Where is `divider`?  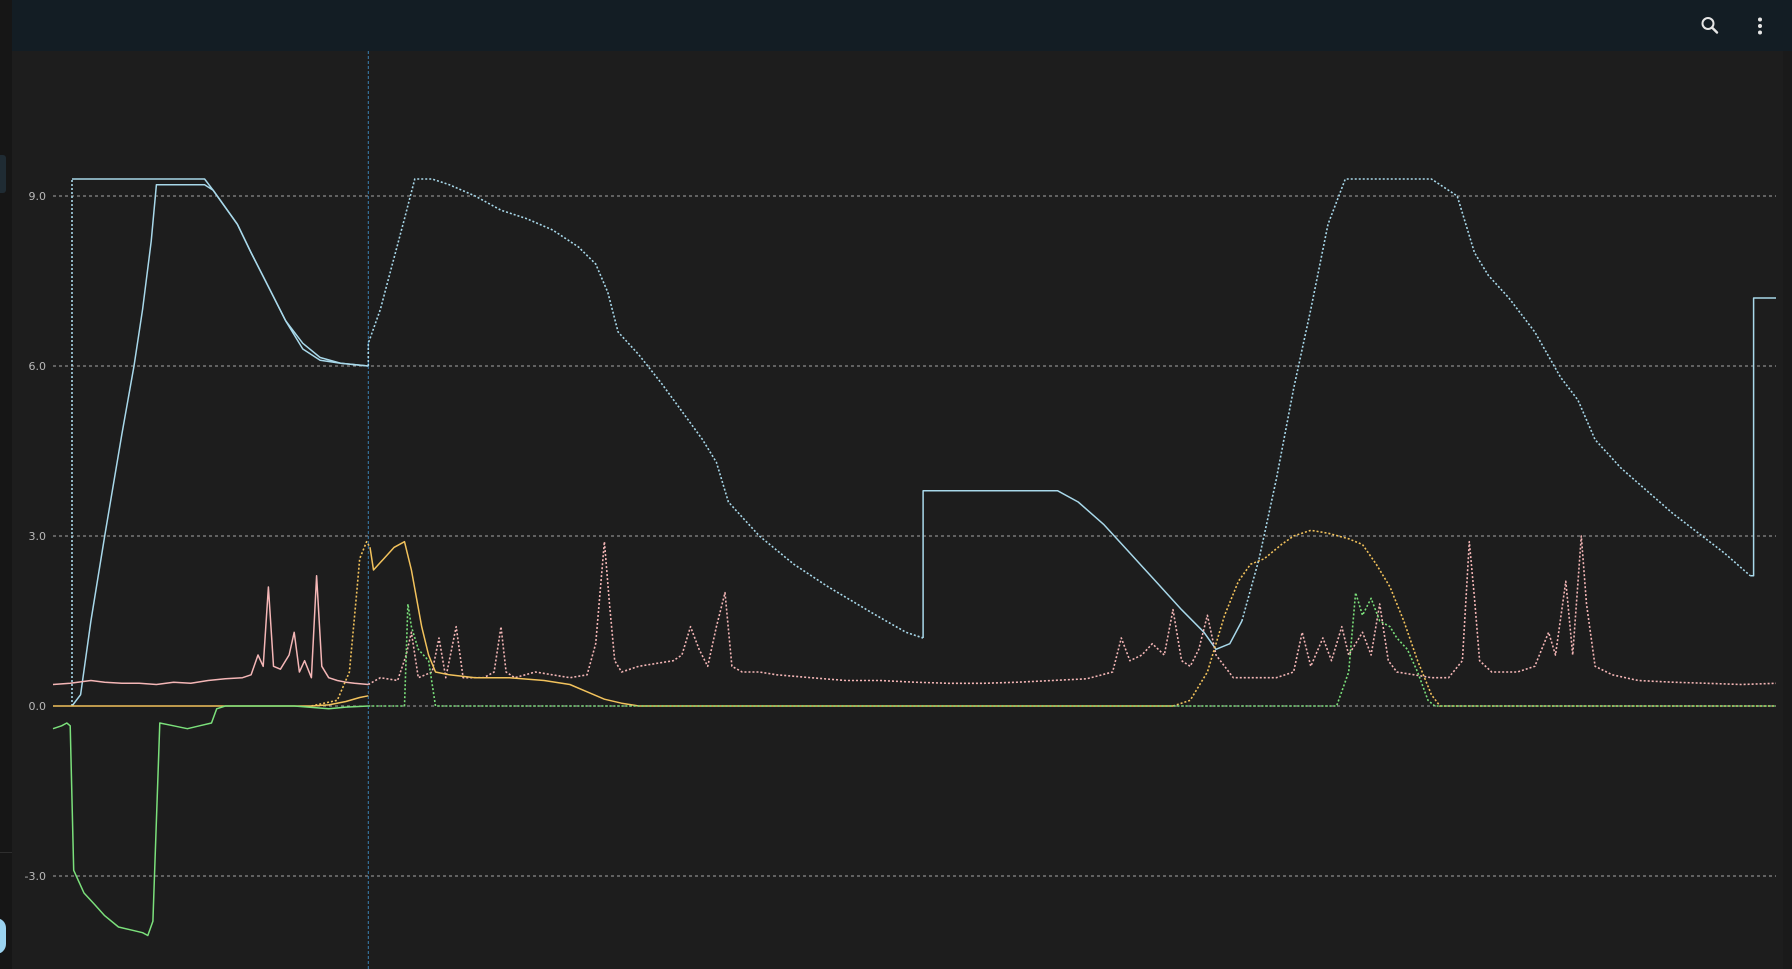 divider is located at coordinates (6, 852).